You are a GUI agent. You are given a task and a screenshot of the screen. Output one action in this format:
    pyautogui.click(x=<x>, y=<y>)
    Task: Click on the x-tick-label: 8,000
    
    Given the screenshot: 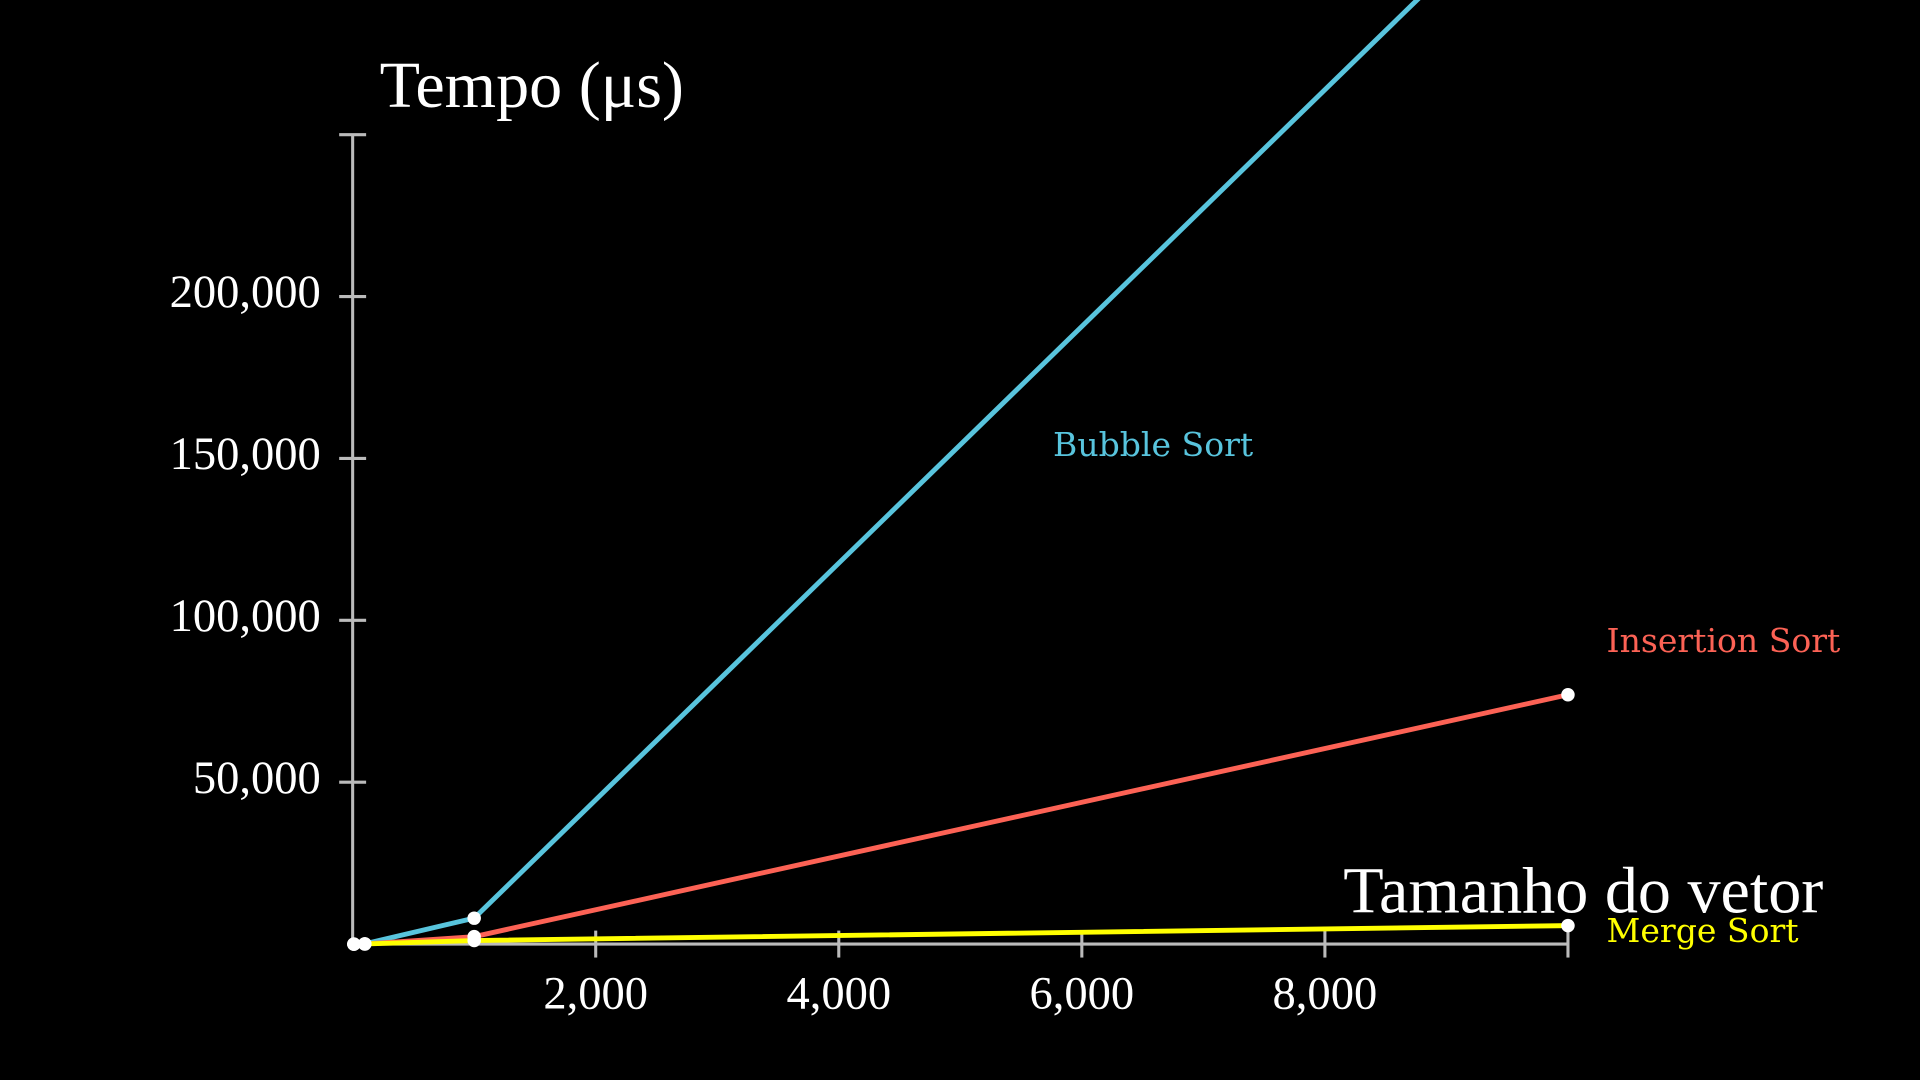 What is the action you would take?
    pyautogui.click(x=1325, y=994)
    